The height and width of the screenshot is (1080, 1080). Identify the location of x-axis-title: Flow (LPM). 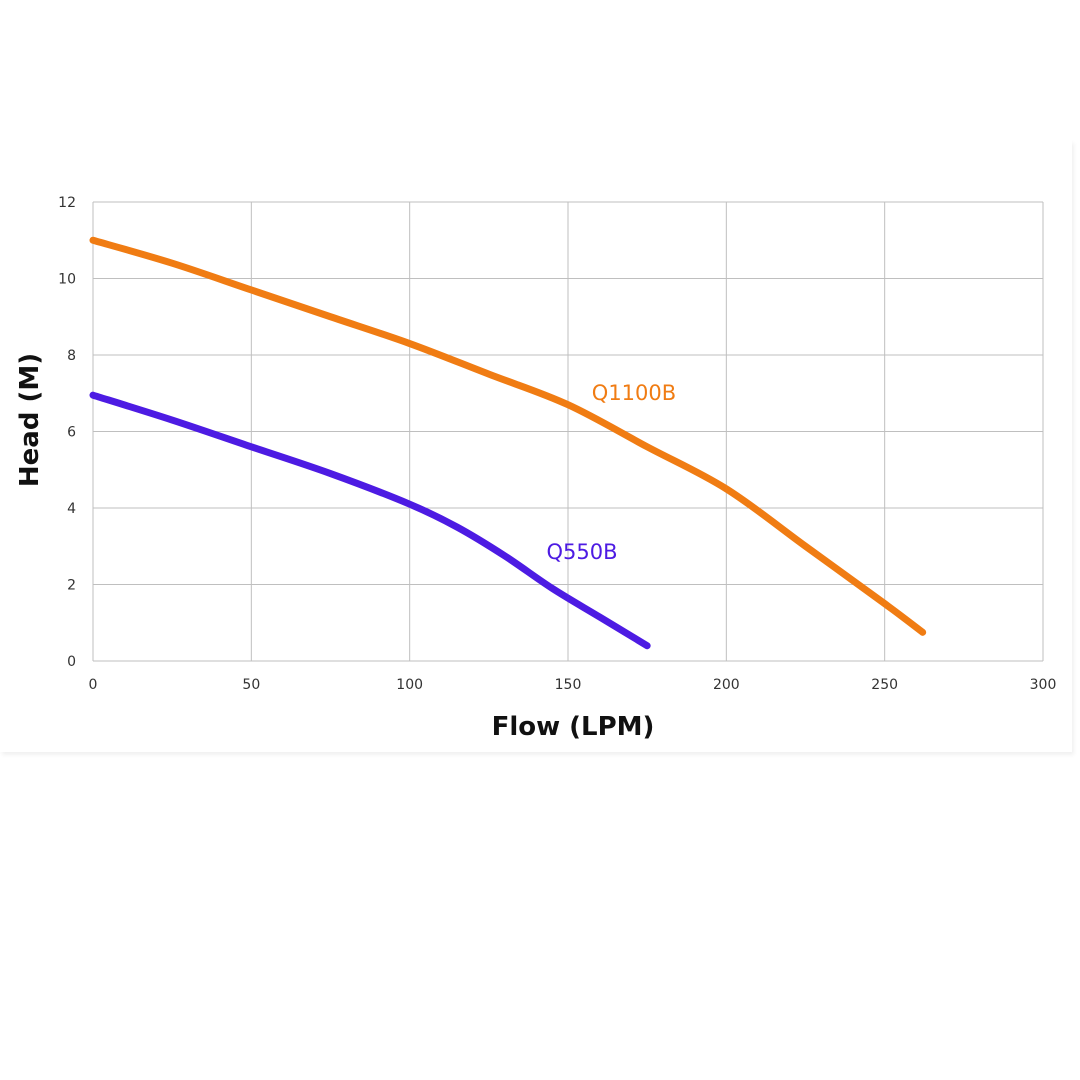
(573, 727).